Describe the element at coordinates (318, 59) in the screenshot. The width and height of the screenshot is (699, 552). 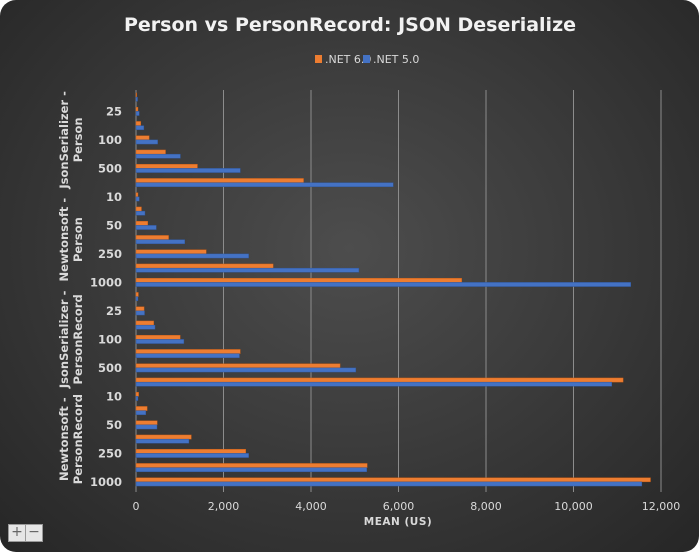
I see `legend-swatch-net6` at that location.